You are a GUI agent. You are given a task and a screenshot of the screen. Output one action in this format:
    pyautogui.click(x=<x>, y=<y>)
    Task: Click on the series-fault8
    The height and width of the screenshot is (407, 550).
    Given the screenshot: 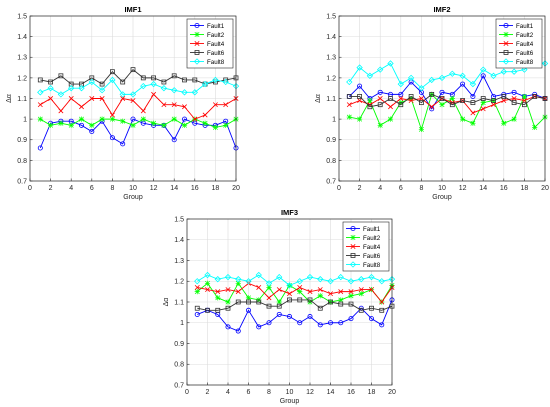 What is the action you would take?
    pyautogui.click(x=138, y=87)
    